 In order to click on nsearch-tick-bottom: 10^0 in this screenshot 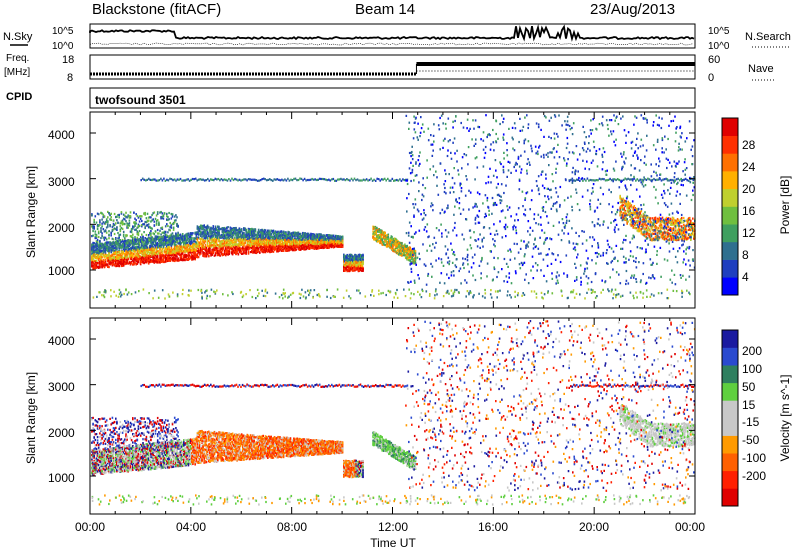, I will do `click(719, 46)`.